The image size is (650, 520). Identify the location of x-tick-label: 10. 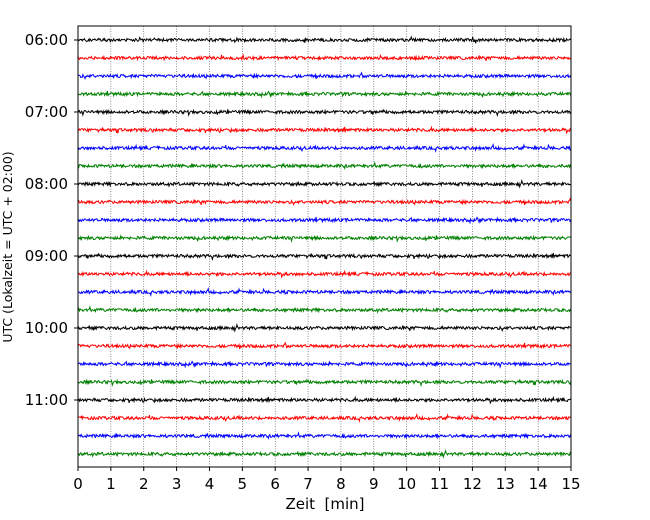
(406, 484).